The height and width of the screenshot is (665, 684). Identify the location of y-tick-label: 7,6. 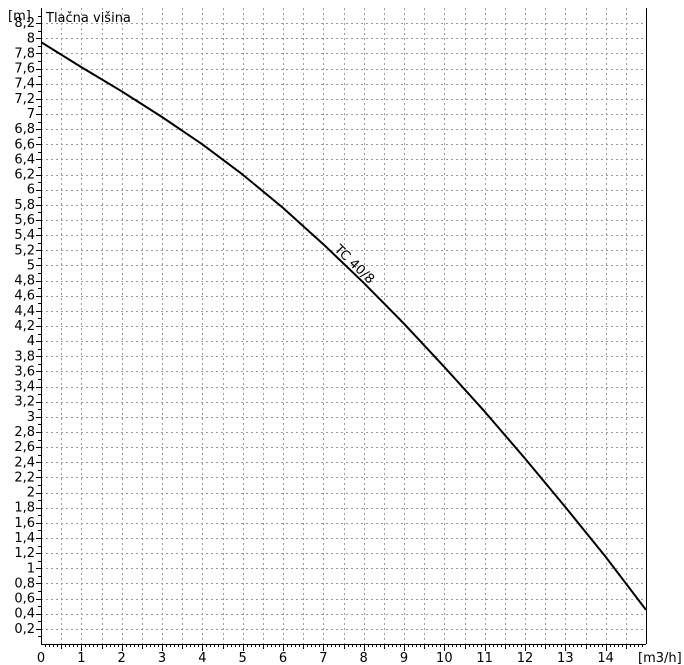
(24, 69).